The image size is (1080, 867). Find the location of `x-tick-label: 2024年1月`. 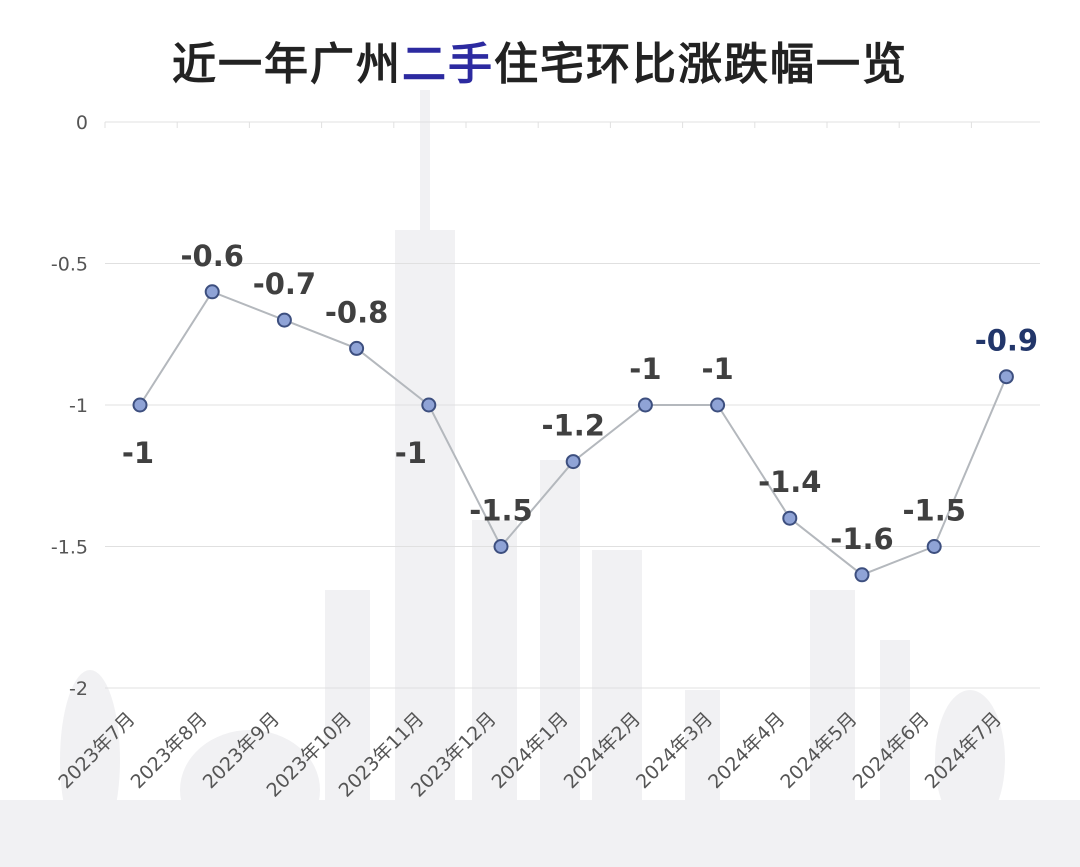

x-tick-label: 2024年1月 is located at coordinates (530, 750).